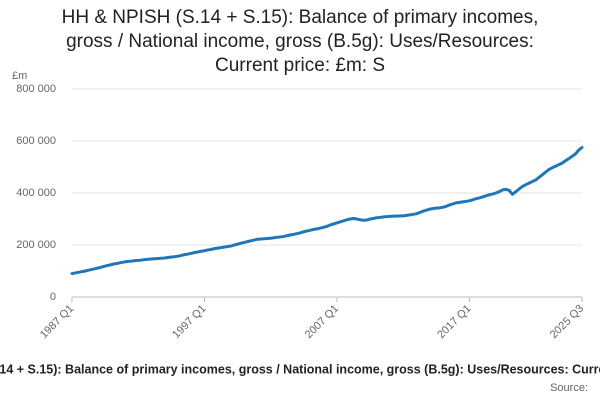  What do you see at coordinates (53, 297) in the screenshot?
I see `y-tick-label: 0` at bounding box center [53, 297].